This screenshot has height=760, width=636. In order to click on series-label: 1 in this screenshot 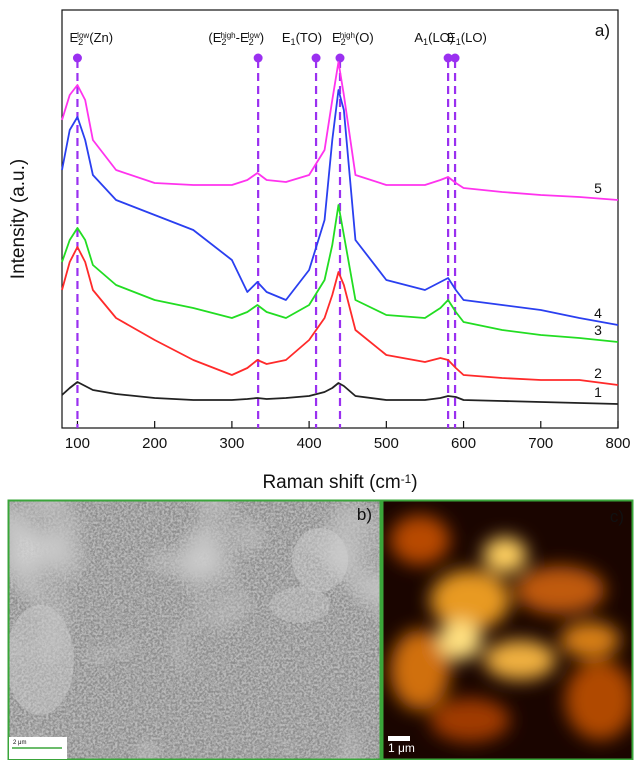, I will do `click(598, 392)`.